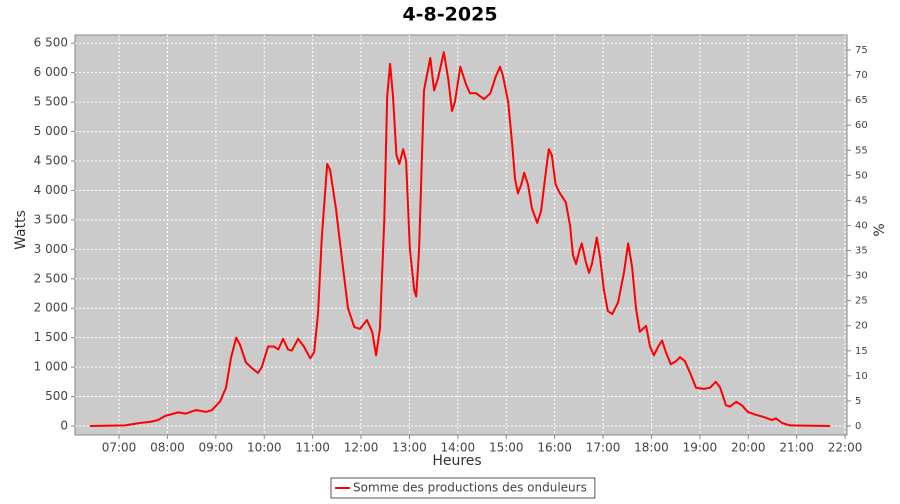  I want to click on y2-tick-label: 65, so click(861, 100).